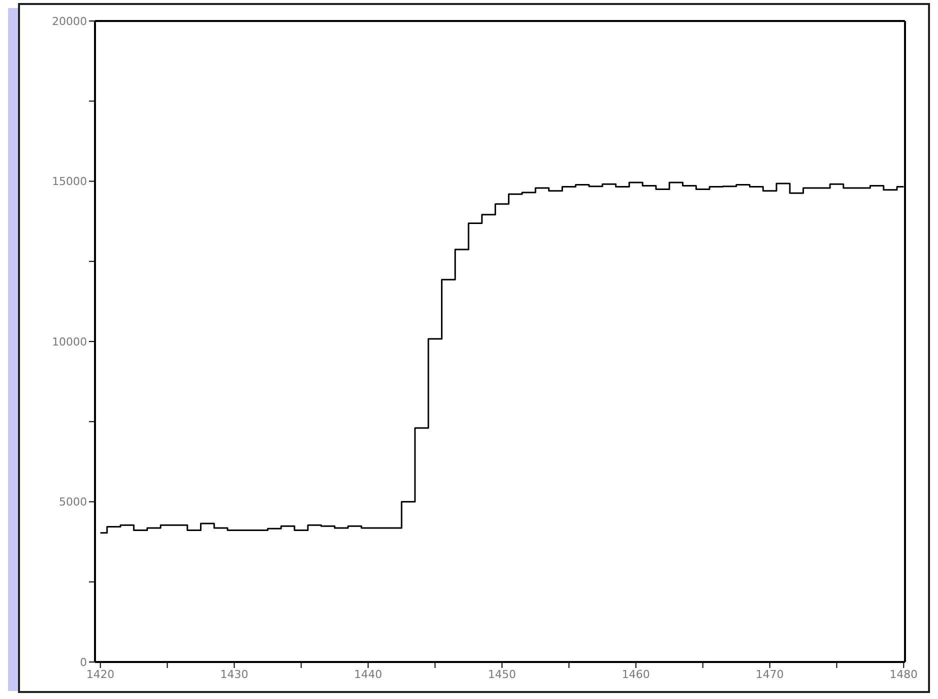 The height and width of the screenshot is (699, 938). I want to click on y-tick-label: 10000, so click(69, 341).